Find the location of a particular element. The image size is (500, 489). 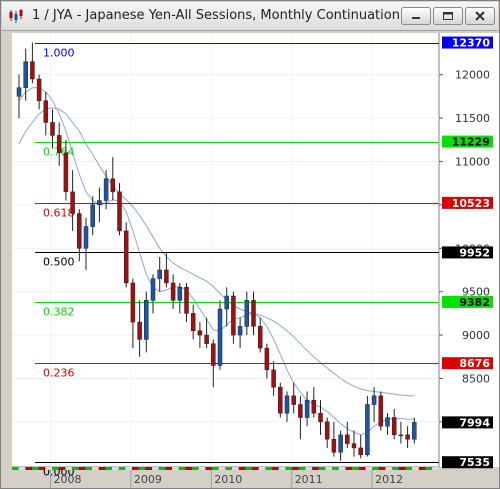

maximize-button is located at coordinates (448, 16).